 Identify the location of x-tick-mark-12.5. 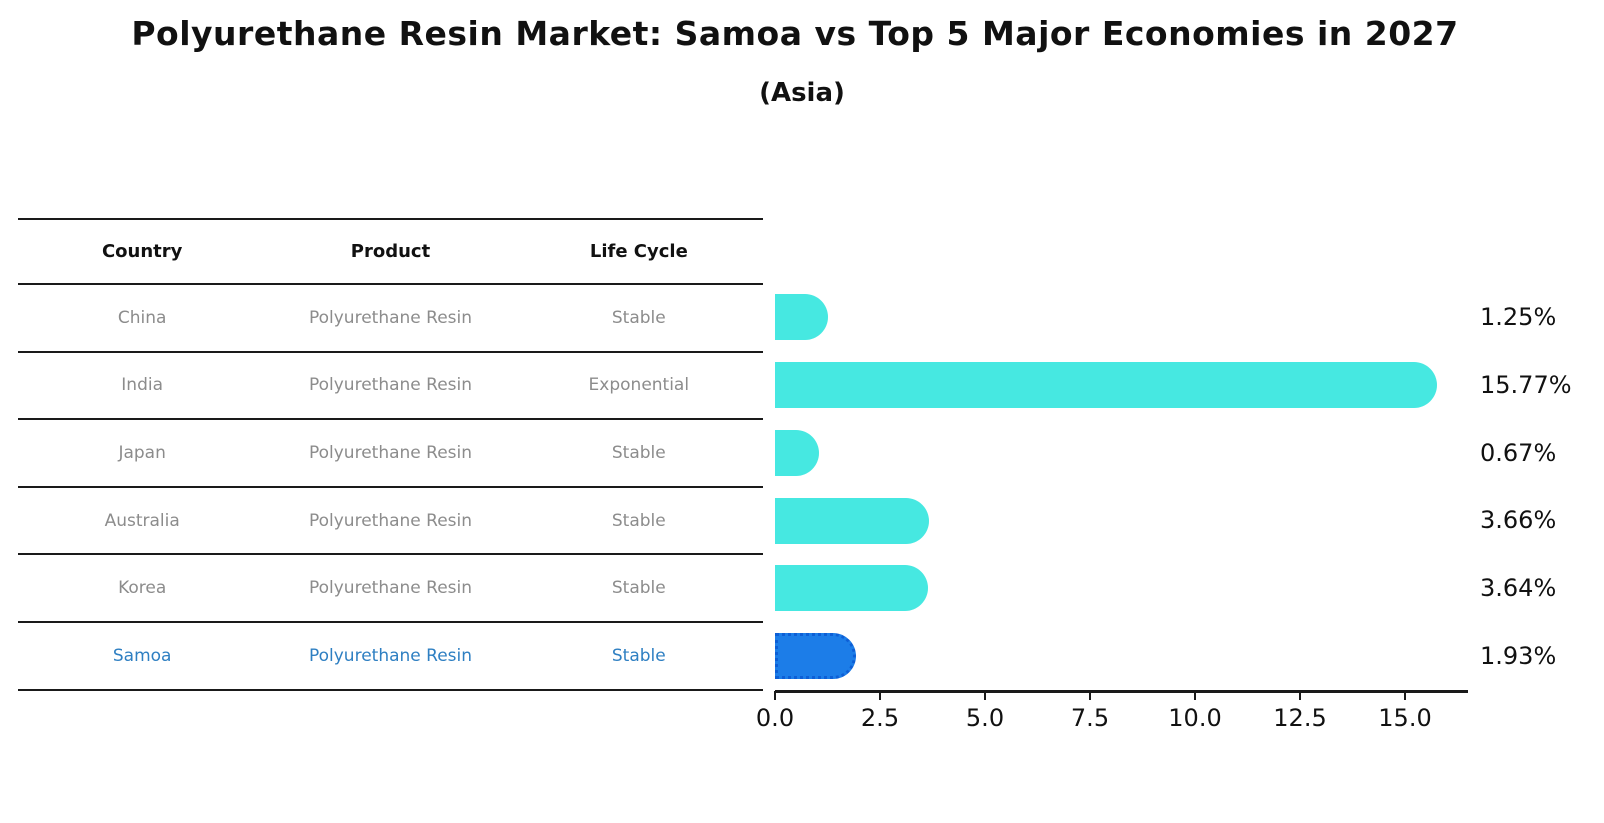
(1300, 695).